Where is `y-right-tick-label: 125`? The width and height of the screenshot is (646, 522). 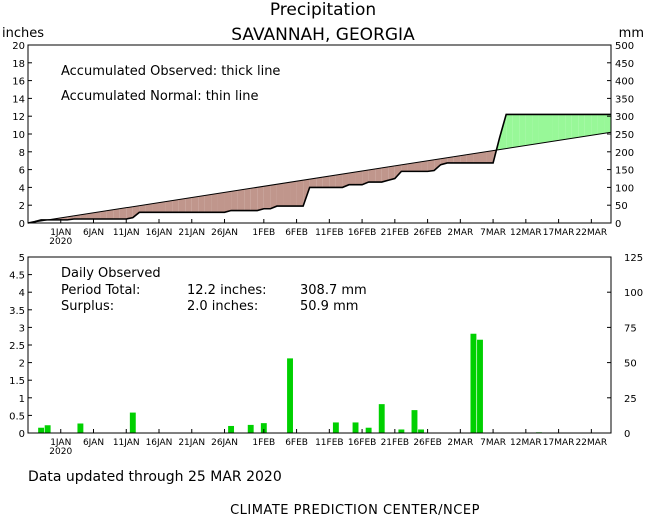
y-right-tick-label: 125 is located at coordinates (633, 258).